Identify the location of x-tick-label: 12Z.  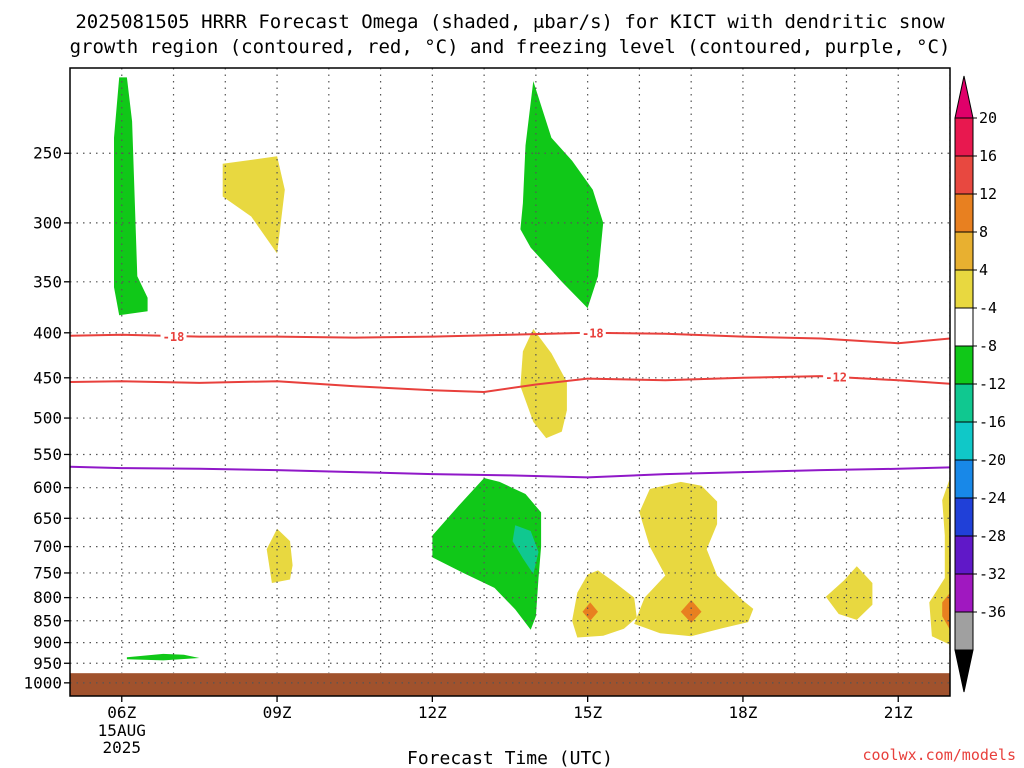
(432, 712).